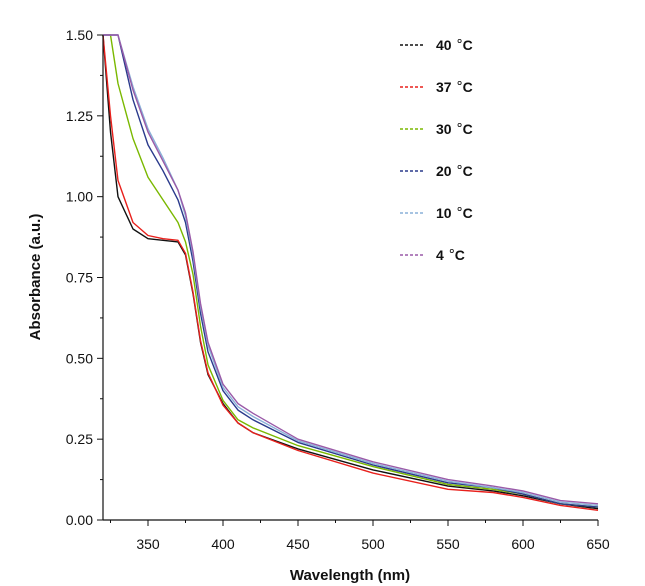 This screenshot has width=645, height=586. What do you see at coordinates (444, 213) in the screenshot?
I see `legend-label: 10` at bounding box center [444, 213].